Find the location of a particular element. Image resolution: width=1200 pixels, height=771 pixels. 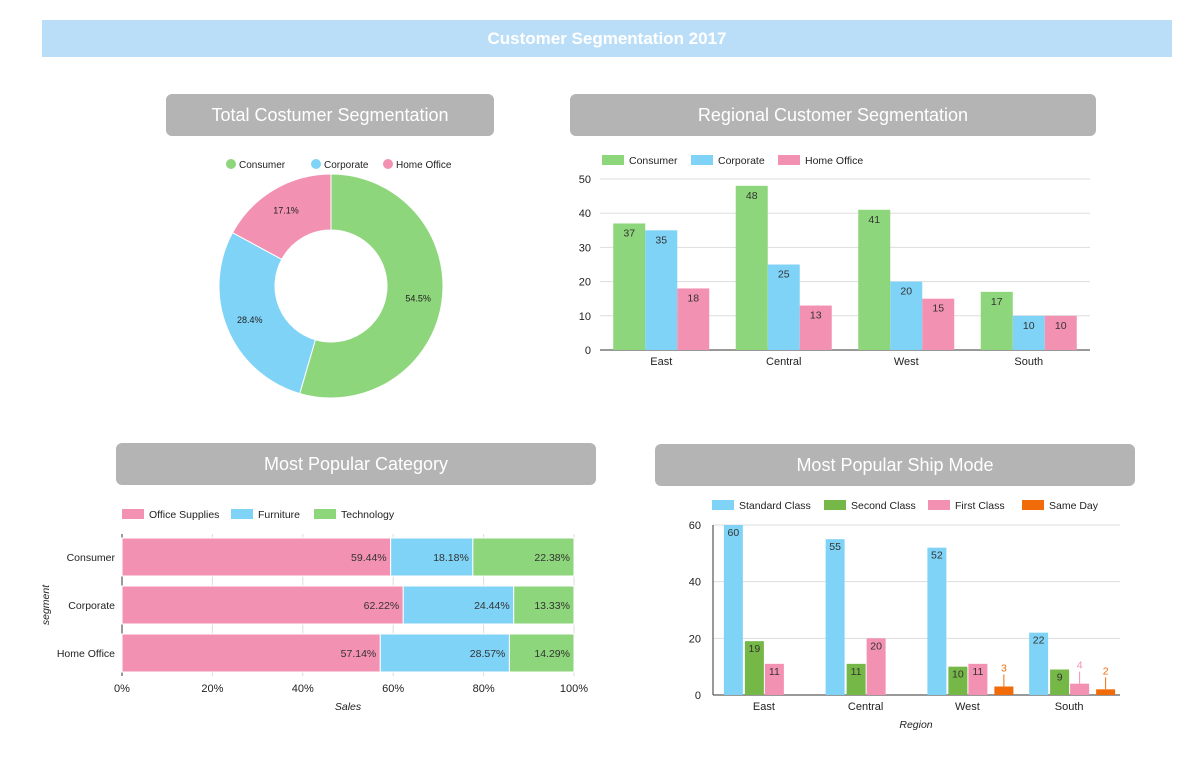

pie-slice-corporate is located at coordinates (267, 313).